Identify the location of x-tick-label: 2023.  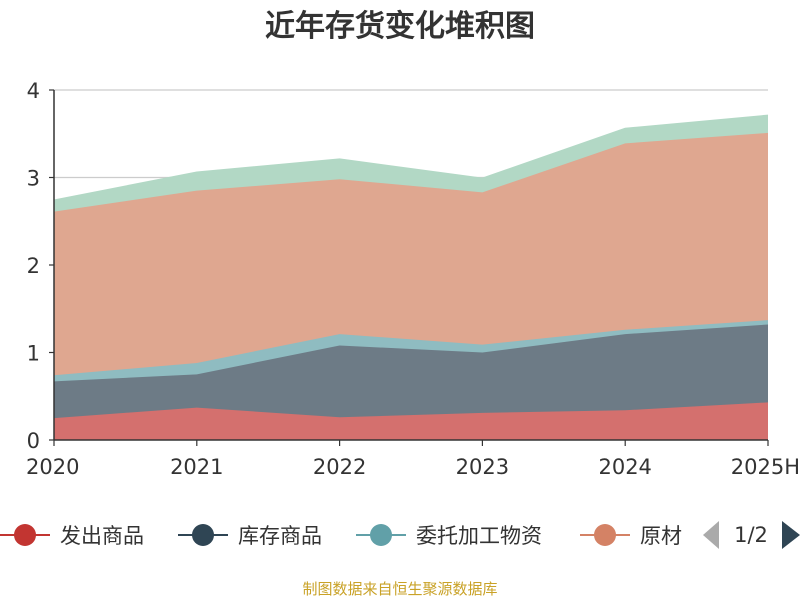
(482, 467).